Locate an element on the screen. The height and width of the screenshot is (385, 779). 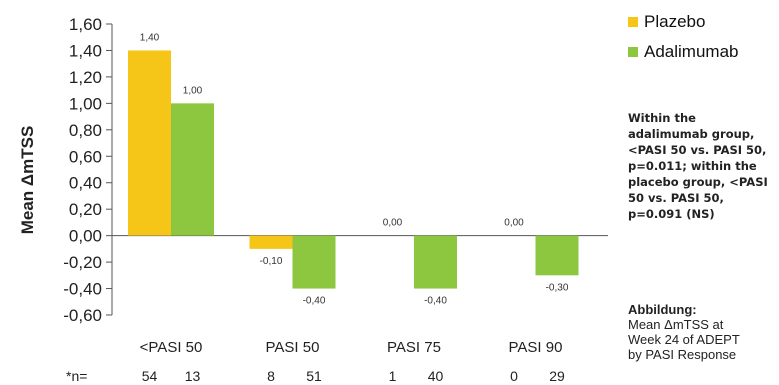
y-tick-label: 1,20 is located at coordinates (85, 77).